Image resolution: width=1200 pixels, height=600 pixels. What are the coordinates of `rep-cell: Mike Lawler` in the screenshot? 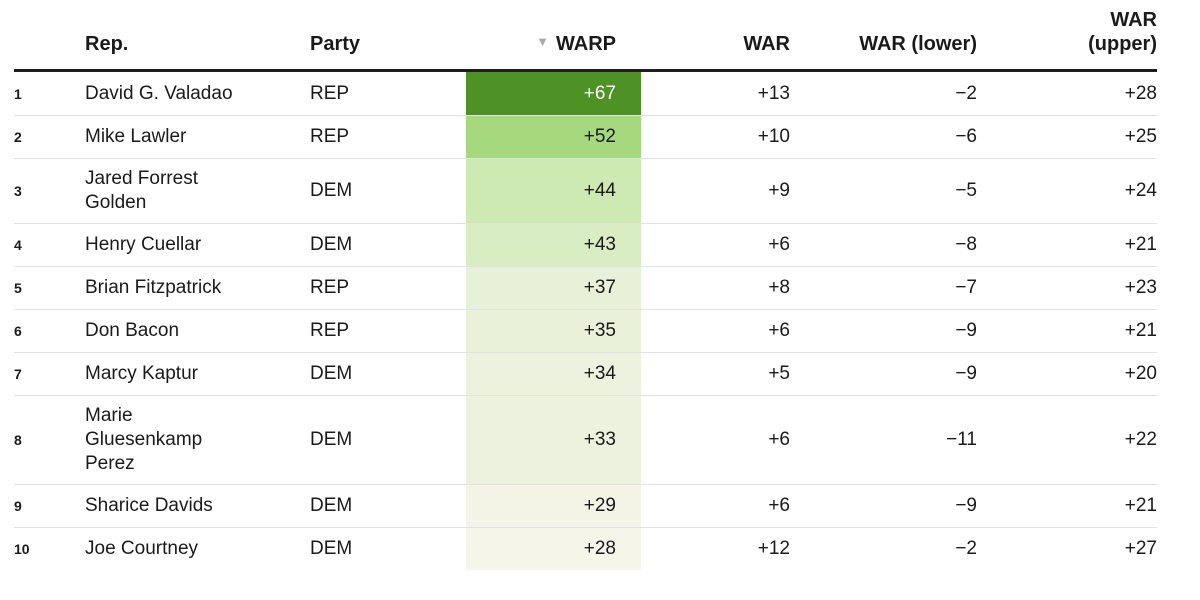 It's located at (136, 136).